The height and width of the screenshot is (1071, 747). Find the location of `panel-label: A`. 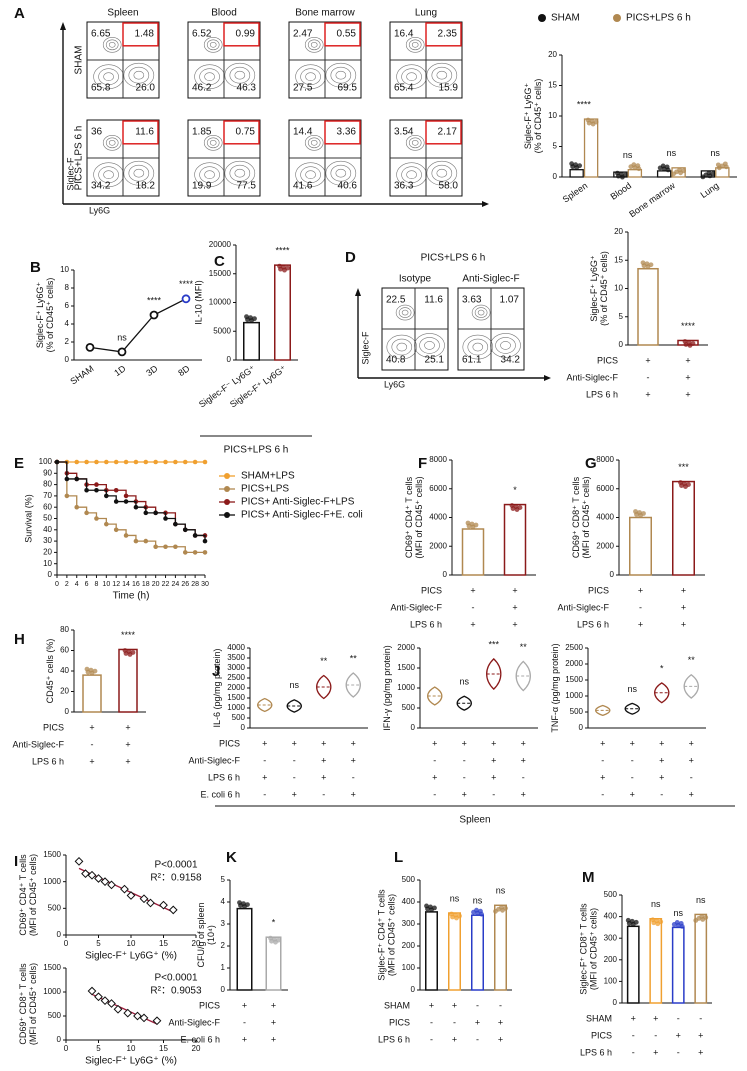

panel-label: A is located at coordinates (19, 13).